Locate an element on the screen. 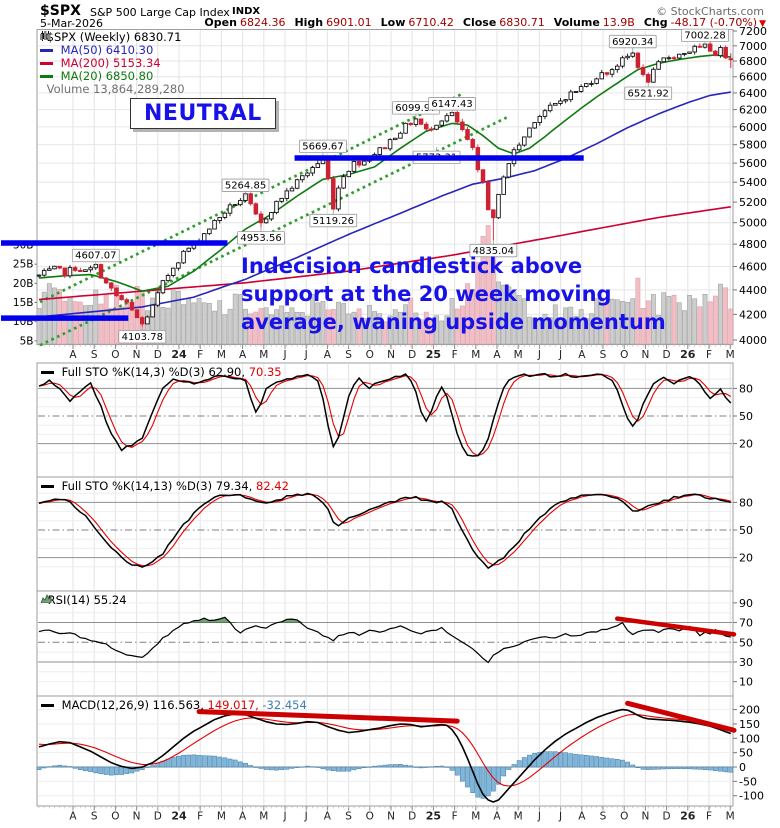  svg-text: 25B is located at coordinates (23, 265).